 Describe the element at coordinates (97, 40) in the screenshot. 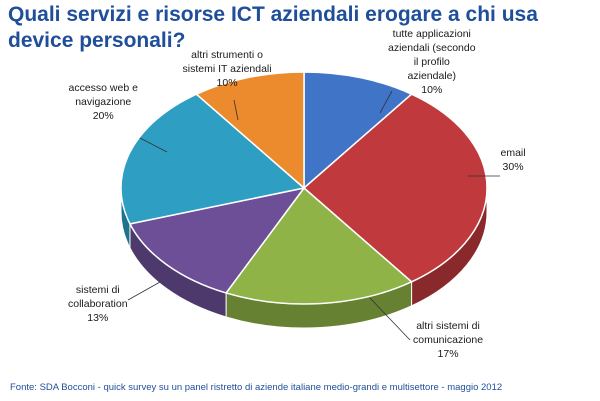

I see `title-line-2: device personali?` at that location.